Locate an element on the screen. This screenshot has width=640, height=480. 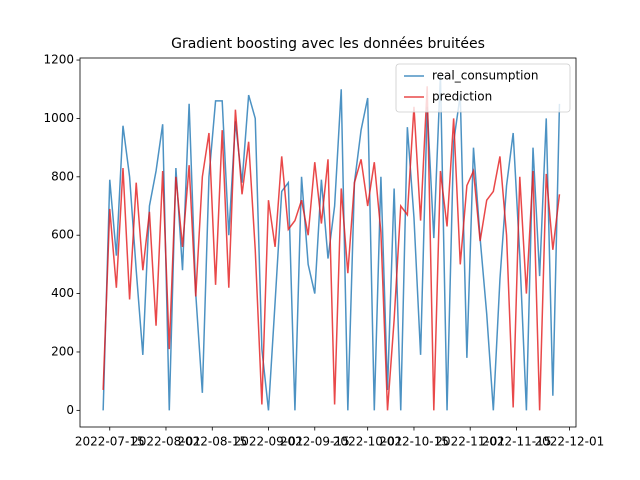
y-tick-label: 800 is located at coordinates (62, 176).